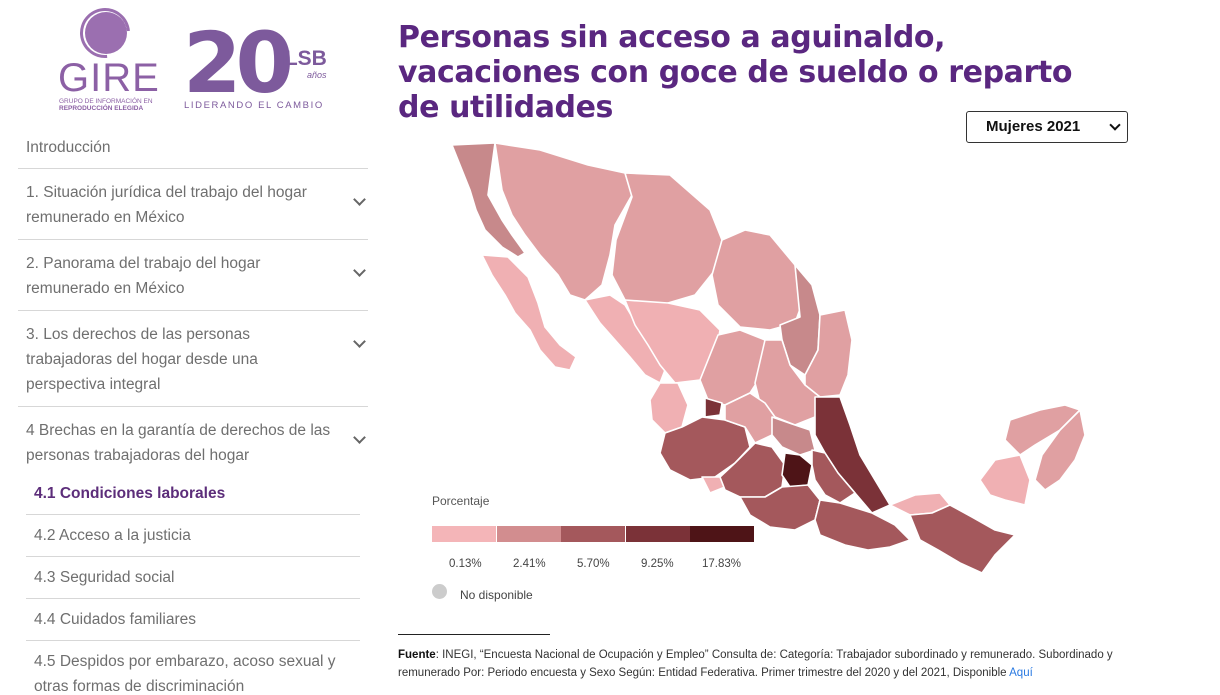  I want to click on legend-label-2: 2.41%, so click(529, 564).